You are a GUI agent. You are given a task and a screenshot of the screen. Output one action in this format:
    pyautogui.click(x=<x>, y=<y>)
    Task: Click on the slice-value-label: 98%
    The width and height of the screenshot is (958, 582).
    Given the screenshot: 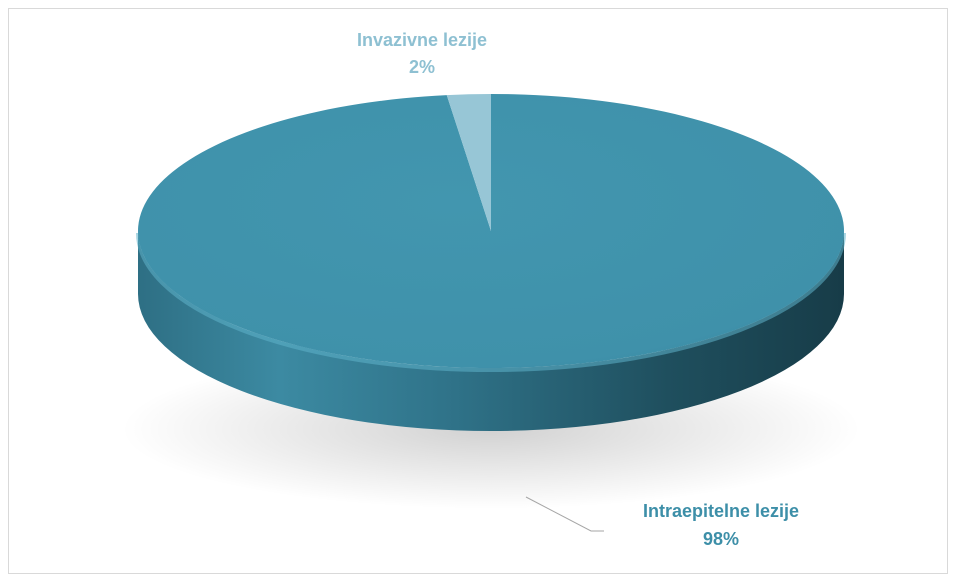 What is the action you would take?
    pyautogui.click(x=721, y=539)
    